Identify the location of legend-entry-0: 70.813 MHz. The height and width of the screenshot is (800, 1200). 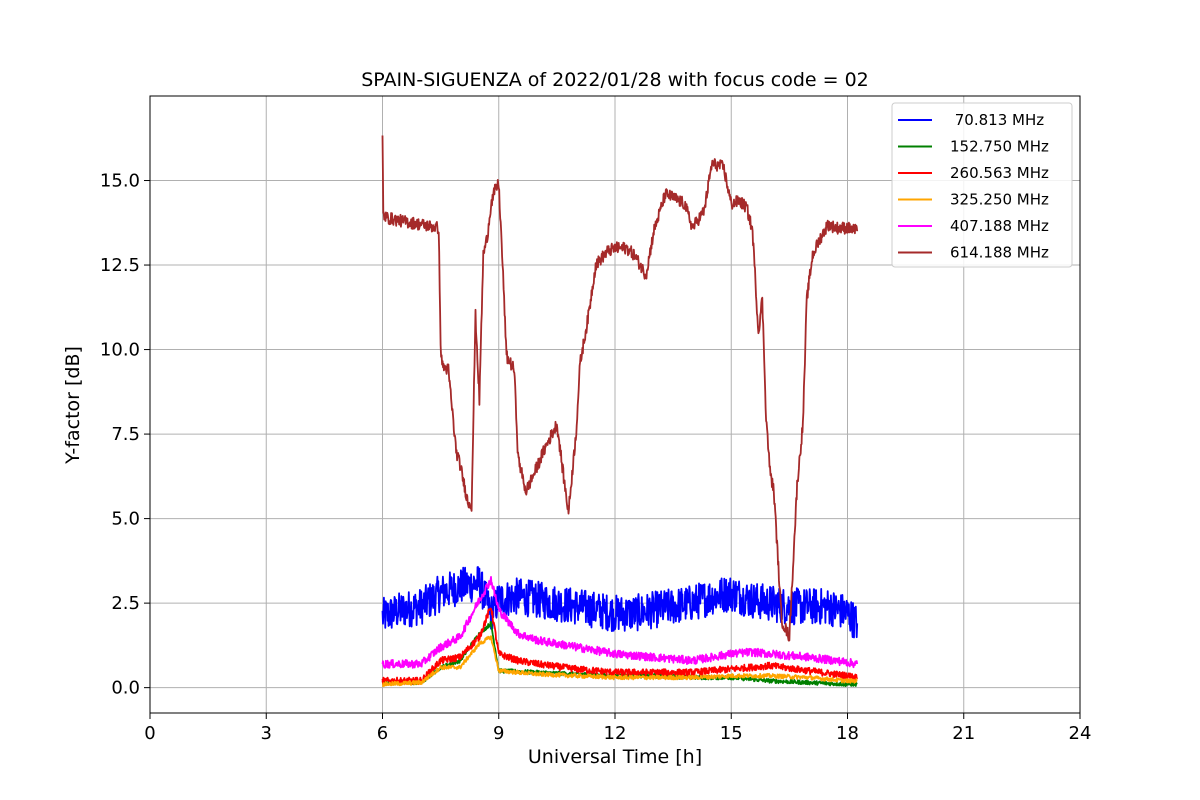
(997, 120).